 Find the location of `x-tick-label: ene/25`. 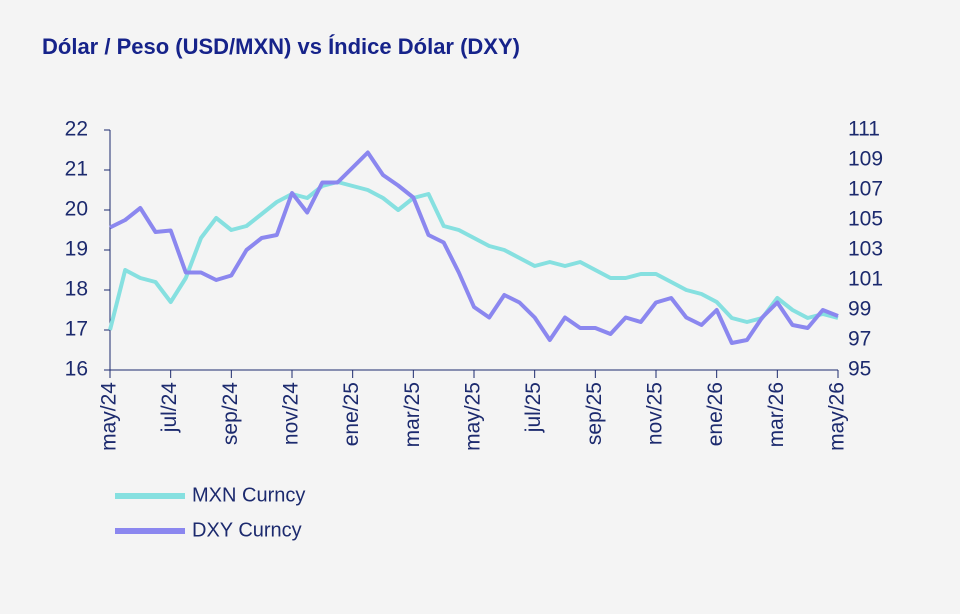

x-tick-label: ene/25 is located at coordinates (351, 414).